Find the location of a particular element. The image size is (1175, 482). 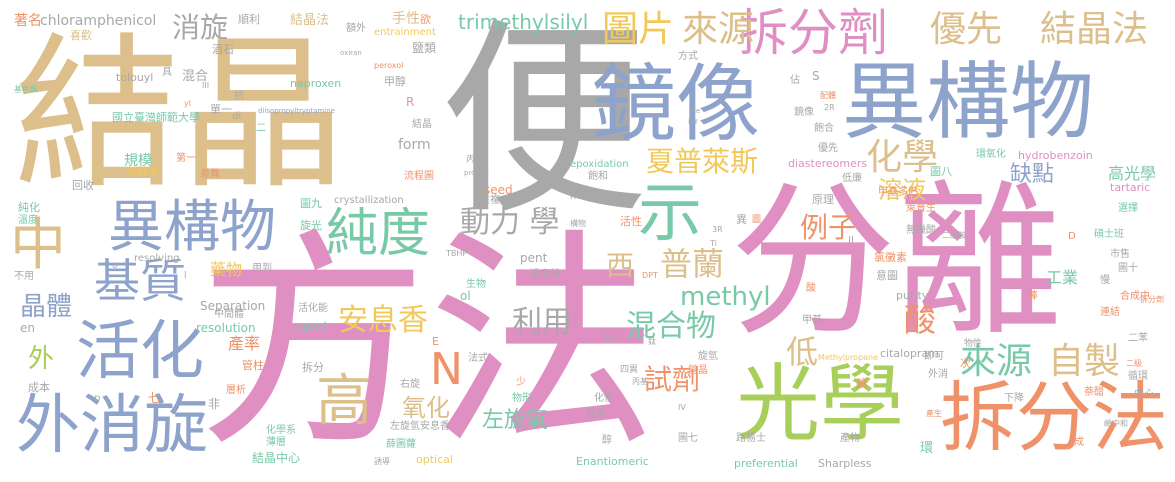

word-137: 連結 is located at coordinates (1110, 312).